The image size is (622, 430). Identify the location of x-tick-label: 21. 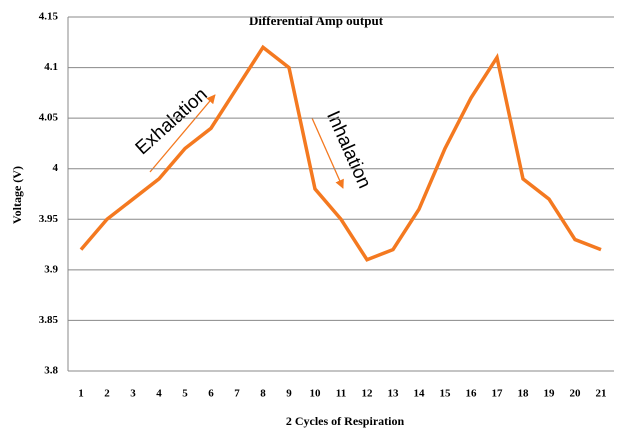
(601, 394).